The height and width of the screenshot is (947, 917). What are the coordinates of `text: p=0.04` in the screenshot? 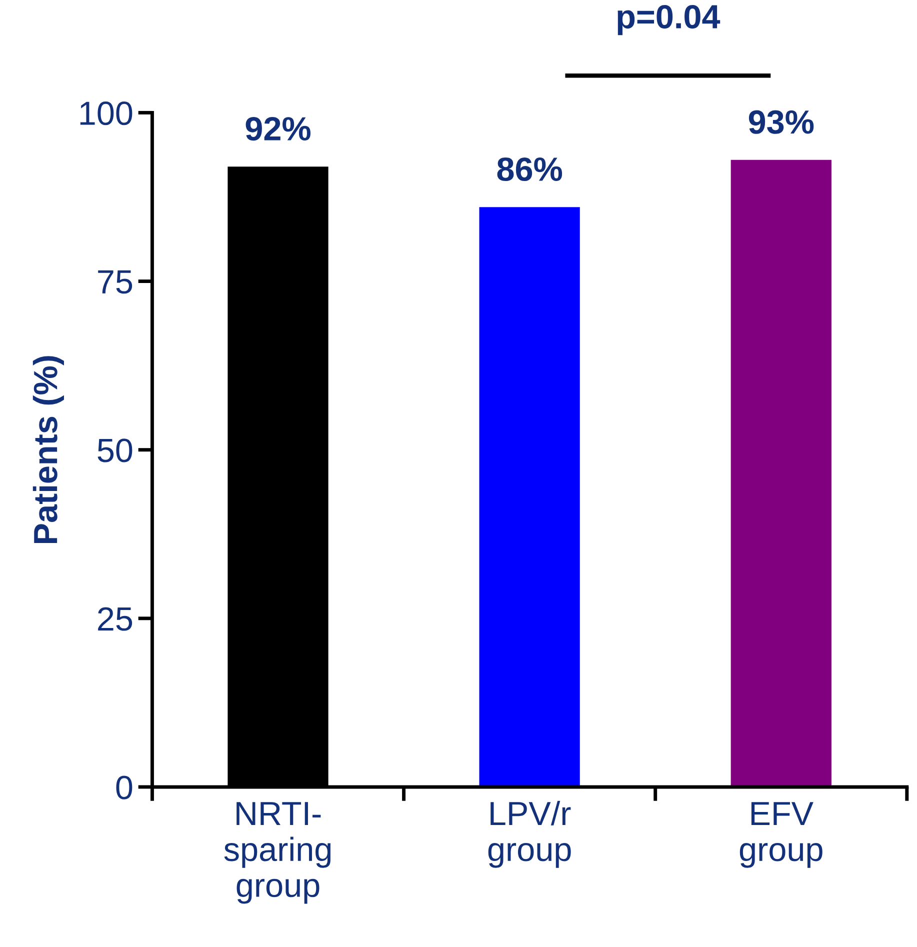 It's located at (669, 20).